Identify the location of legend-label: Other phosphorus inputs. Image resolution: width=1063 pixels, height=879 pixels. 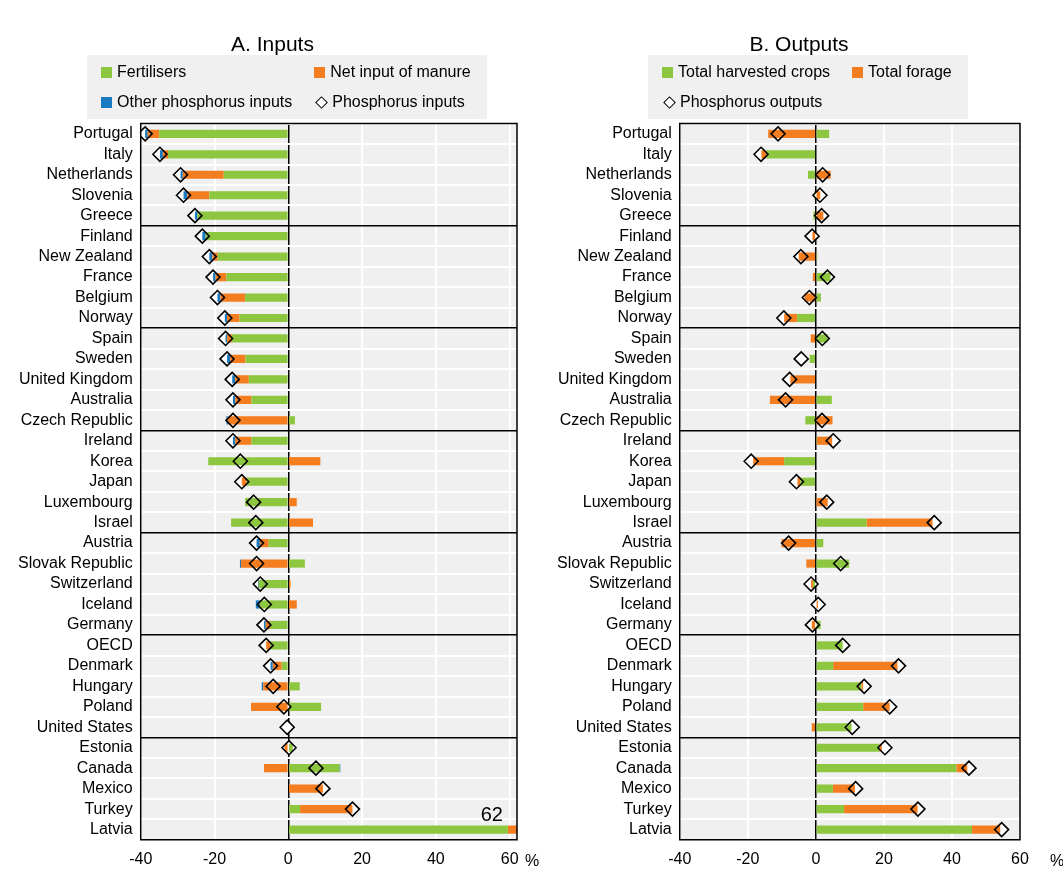
(205, 102).